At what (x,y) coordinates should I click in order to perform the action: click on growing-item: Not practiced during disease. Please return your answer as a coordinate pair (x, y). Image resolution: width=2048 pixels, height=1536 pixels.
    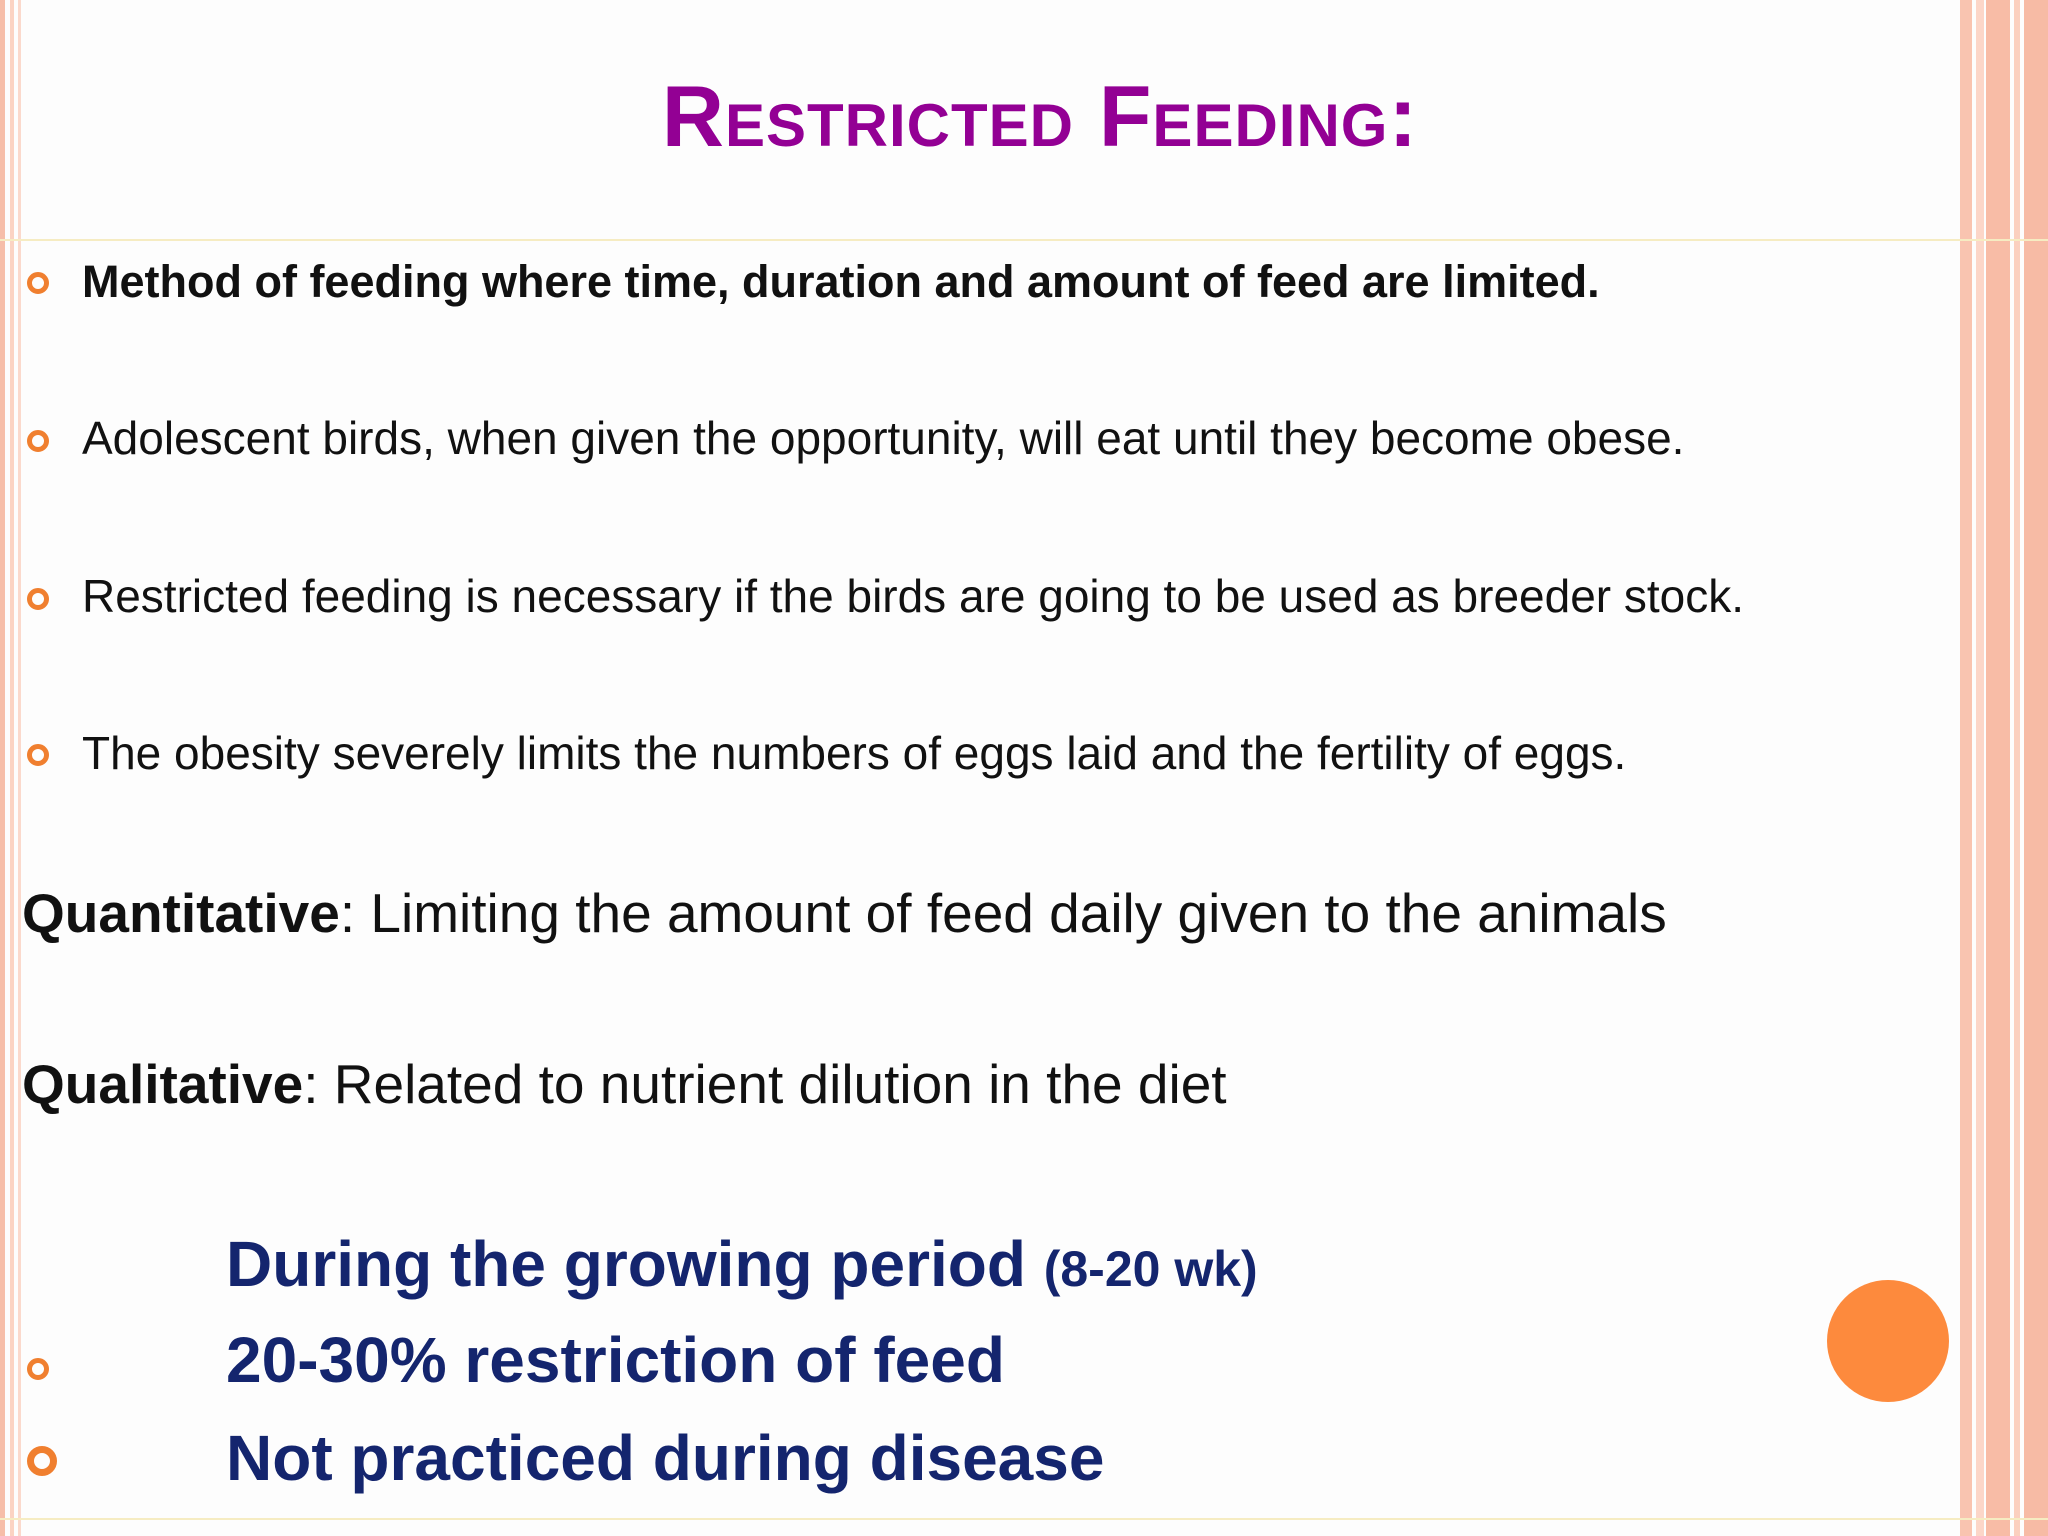
    Looking at the image, I should click on (665, 1458).